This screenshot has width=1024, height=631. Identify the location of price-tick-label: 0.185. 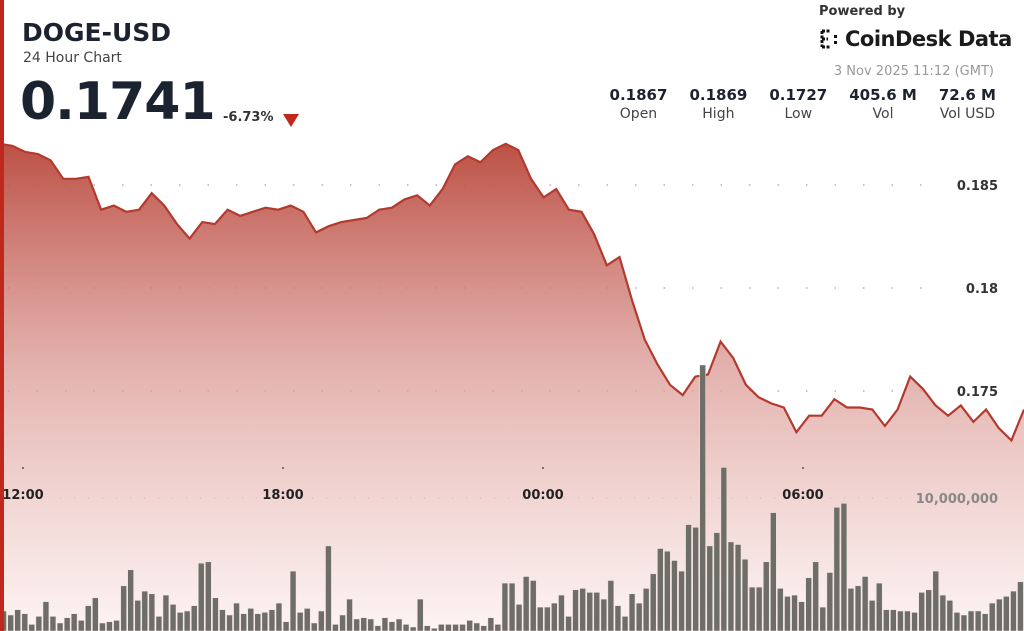
(977, 186).